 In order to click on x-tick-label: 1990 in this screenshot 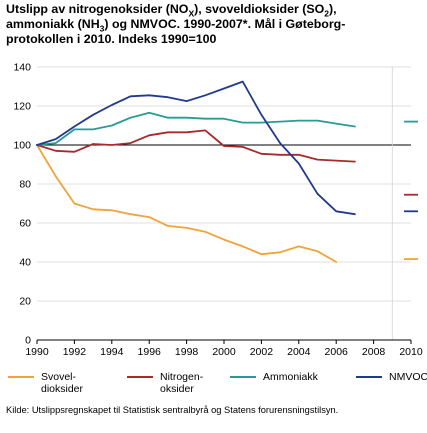, I will do `click(37, 352)`.